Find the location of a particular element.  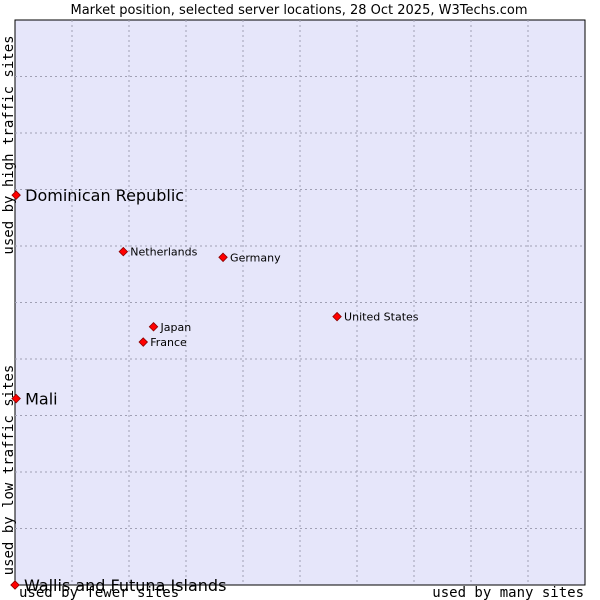

x-axis-label-right: used by many sites is located at coordinates (508, 592).